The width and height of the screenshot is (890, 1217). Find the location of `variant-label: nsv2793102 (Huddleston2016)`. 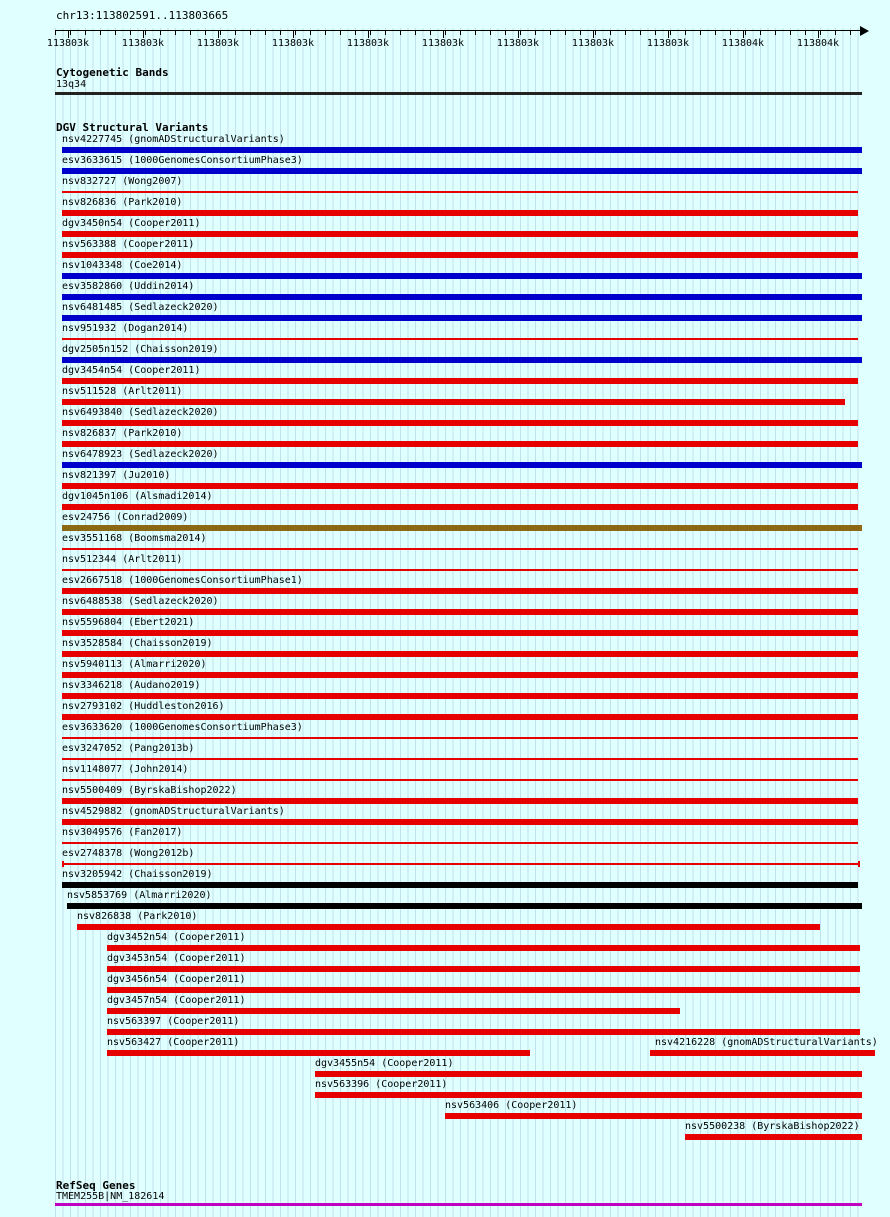

variant-label: nsv2793102 (Huddleston2016) is located at coordinates (143, 706).